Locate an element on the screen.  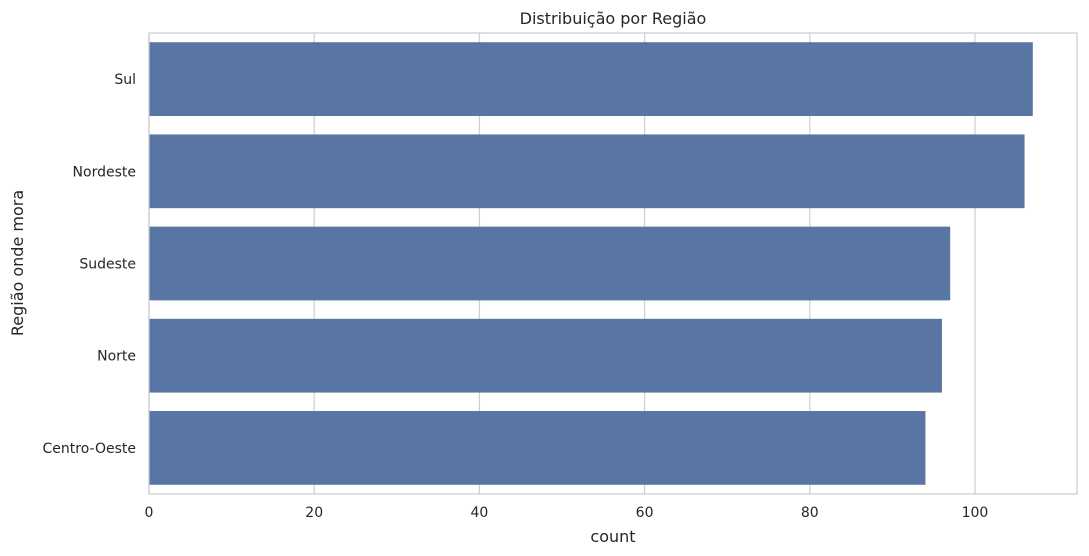
x-tick-label: 80 is located at coordinates (810, 513).